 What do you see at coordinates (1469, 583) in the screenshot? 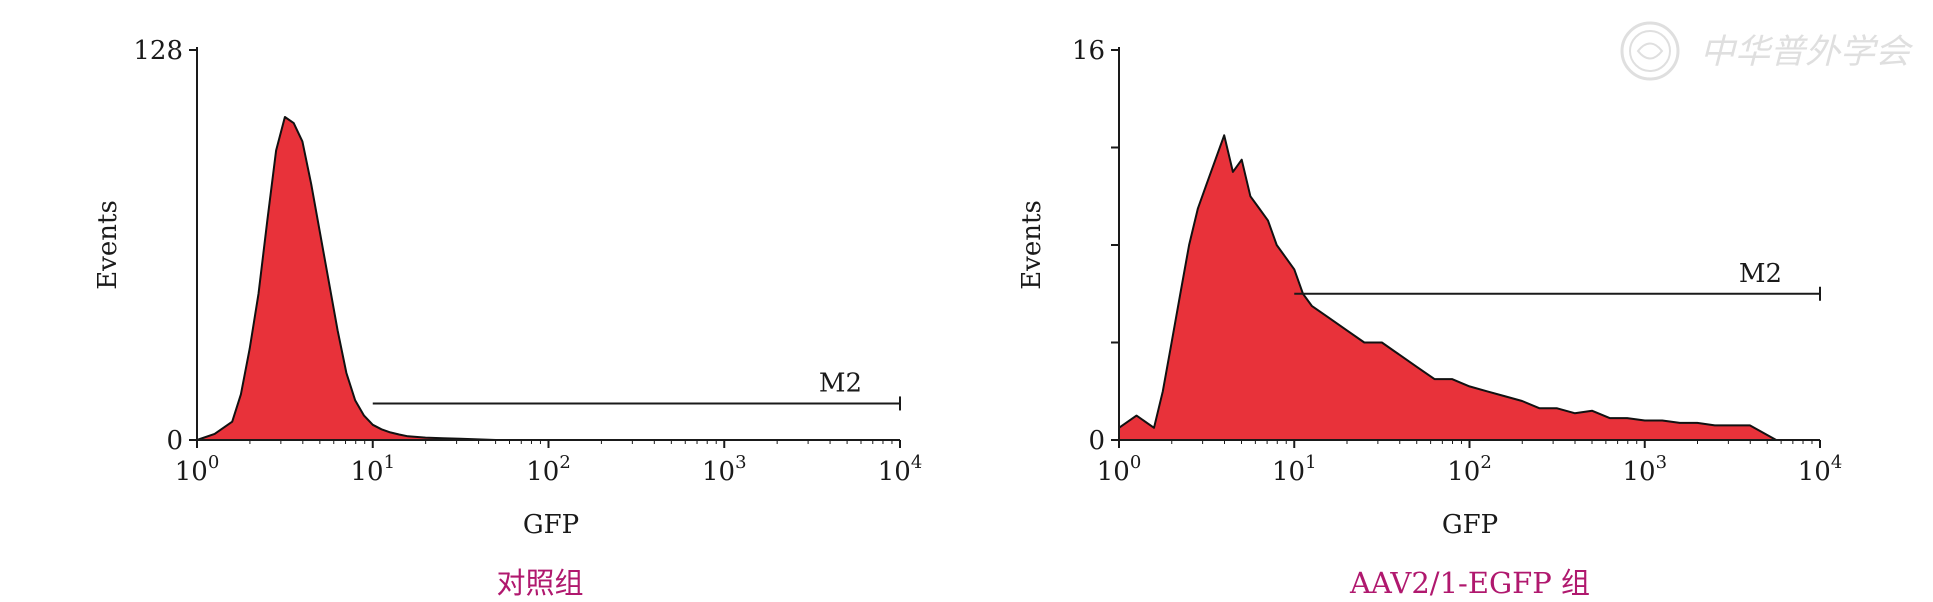
I see `panel-caption: AAV2/1-EGFP 组` at bounding box center [1469, 583].